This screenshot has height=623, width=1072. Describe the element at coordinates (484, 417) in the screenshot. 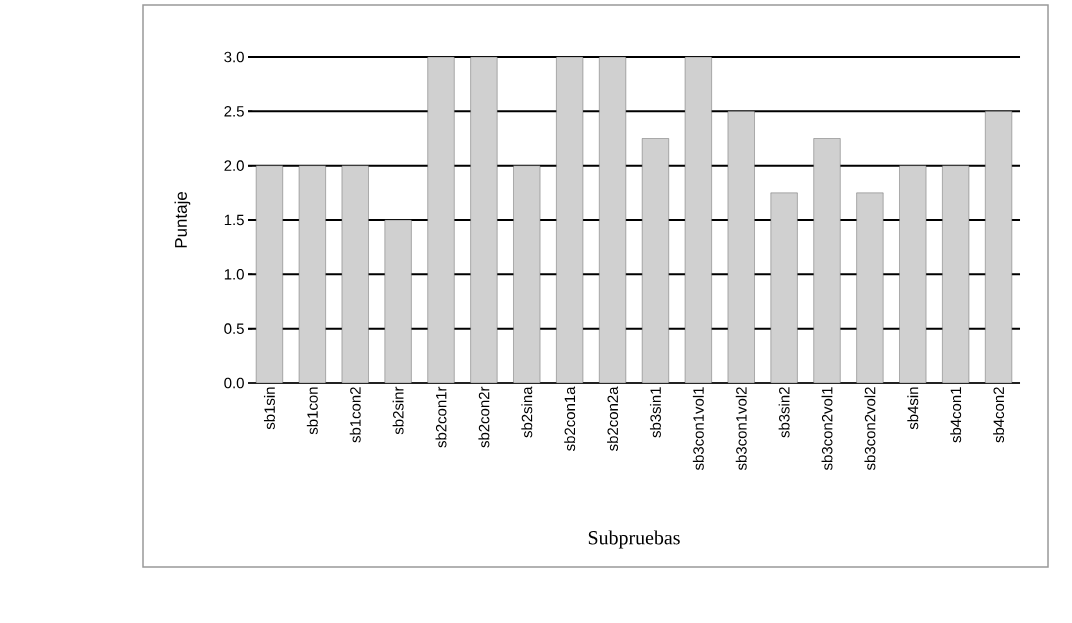

I see `x-tick-label: sb2con2r` at that location.